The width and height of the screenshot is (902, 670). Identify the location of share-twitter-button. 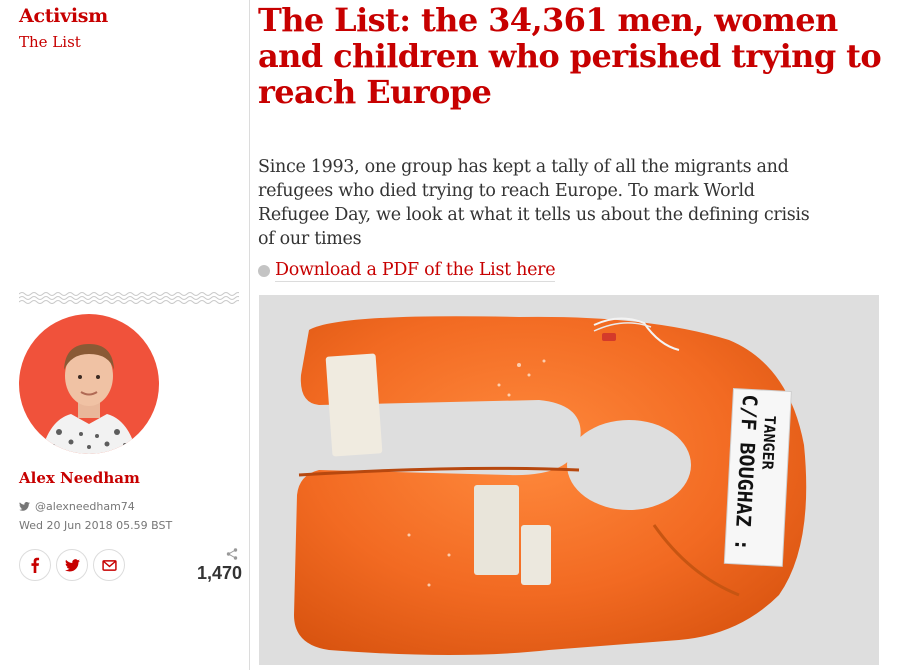
(72, 565).